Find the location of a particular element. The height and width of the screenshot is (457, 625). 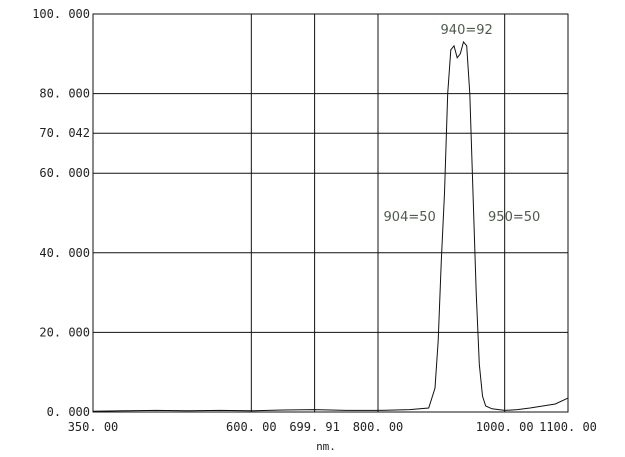

annotation-label: 950=50 is located at coordinates (514, 217).